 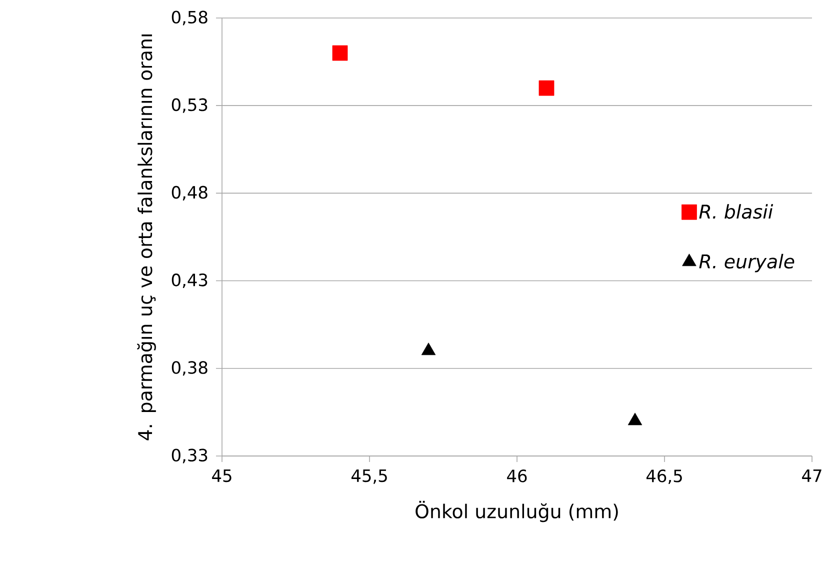 What do you see at coordinates (664, 476) in the screenshot?
I see `x-tick-label: 46,5` at bounding box center [664, 476].